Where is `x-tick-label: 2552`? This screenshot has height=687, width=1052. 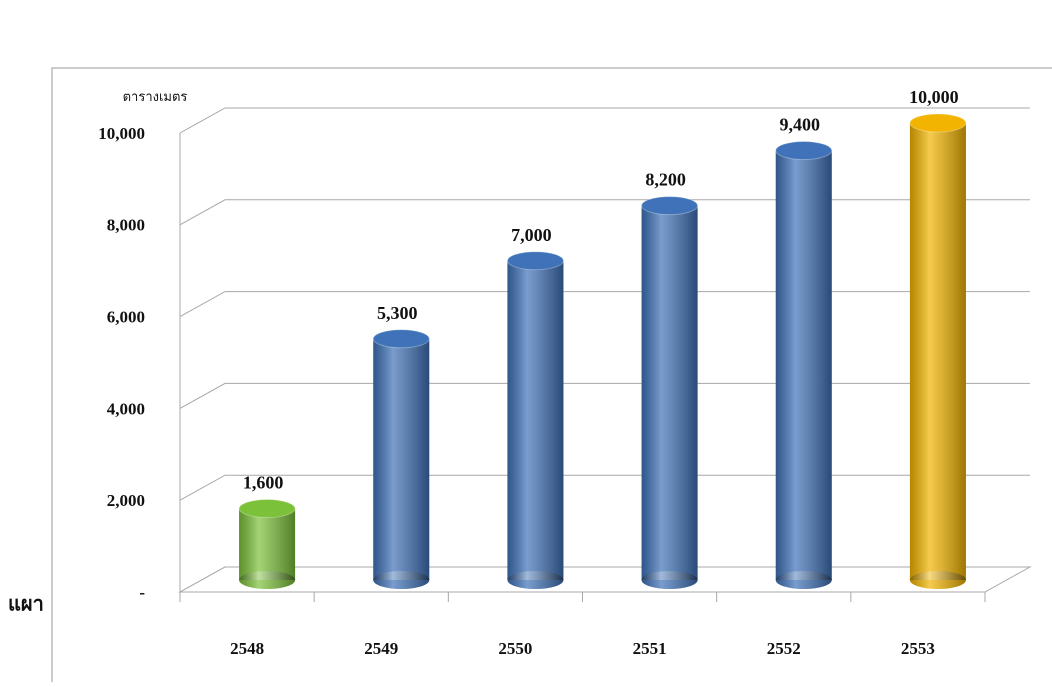 x-tick-label: 2552 is located at coordinates (784, 648).